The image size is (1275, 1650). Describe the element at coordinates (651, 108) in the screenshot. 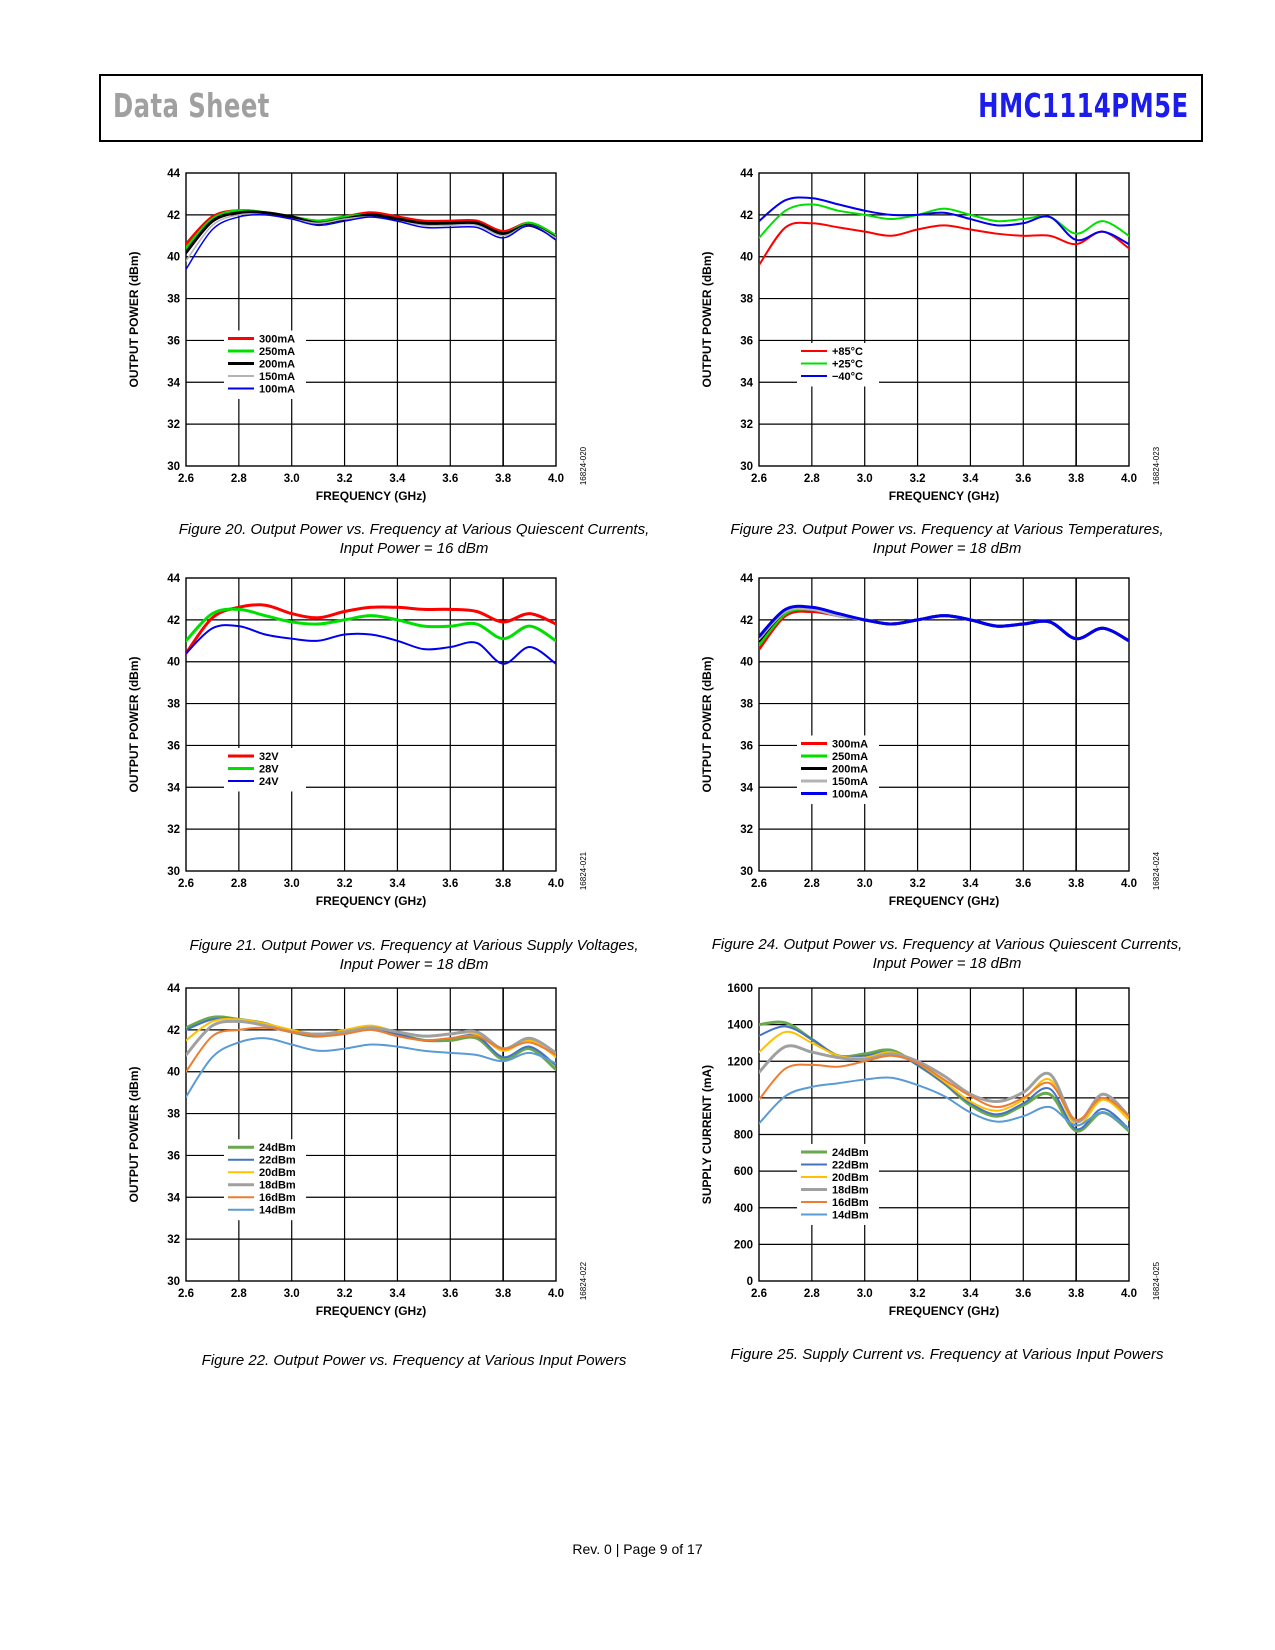

I see `page-header: Data Sheet HMC1114PM5E` at that location.